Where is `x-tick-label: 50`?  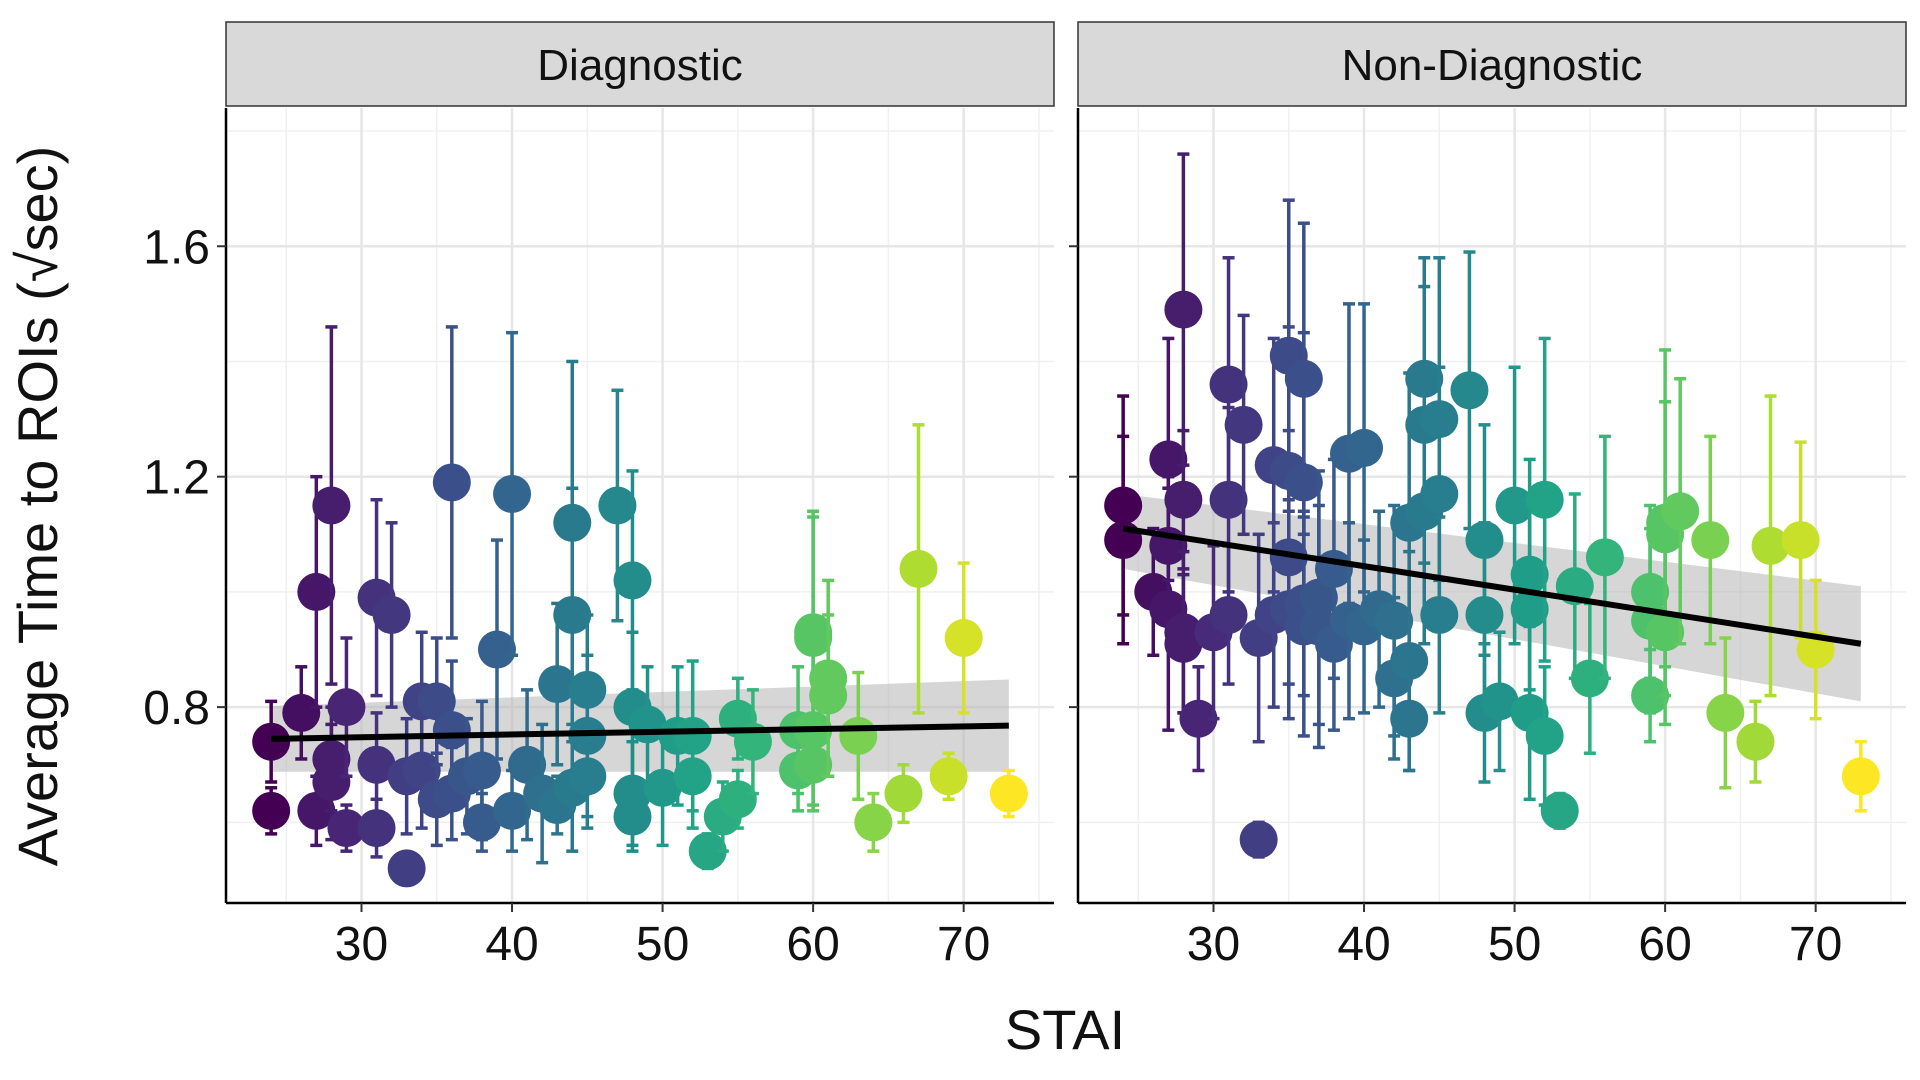 x-tick-label: 50 is located at coordinates (1514, 944).